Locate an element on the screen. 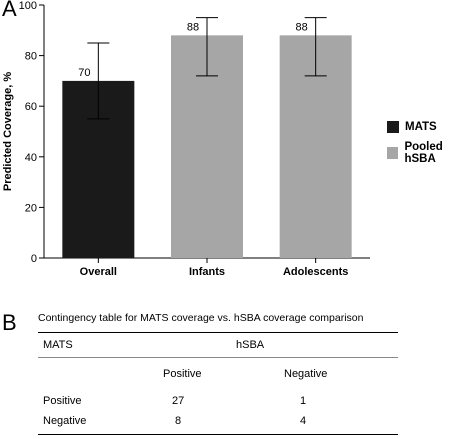  x-tick-label: Infants is located at coordinates (207, 272).